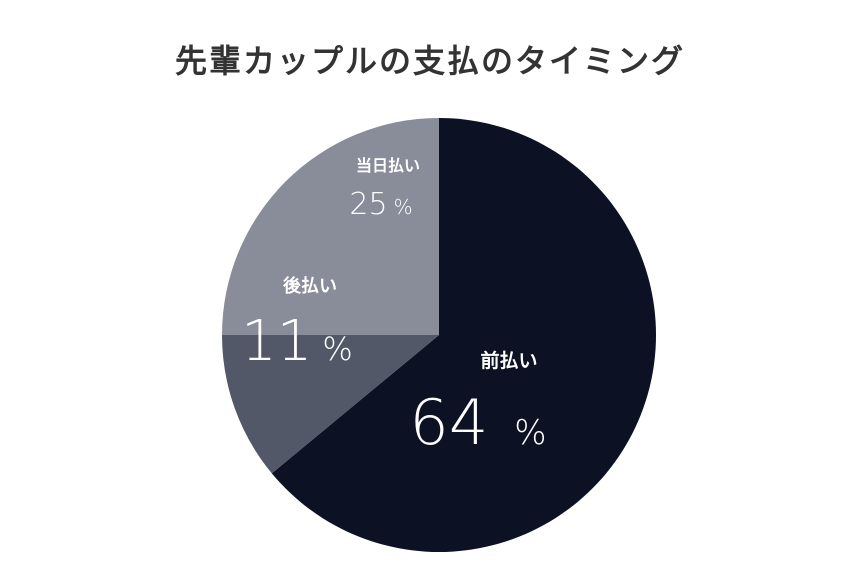 The image size is (860, 584). Describe the element at coordinates (477, 422) in the screenshot. I see `slice-value: 64%` at that location.